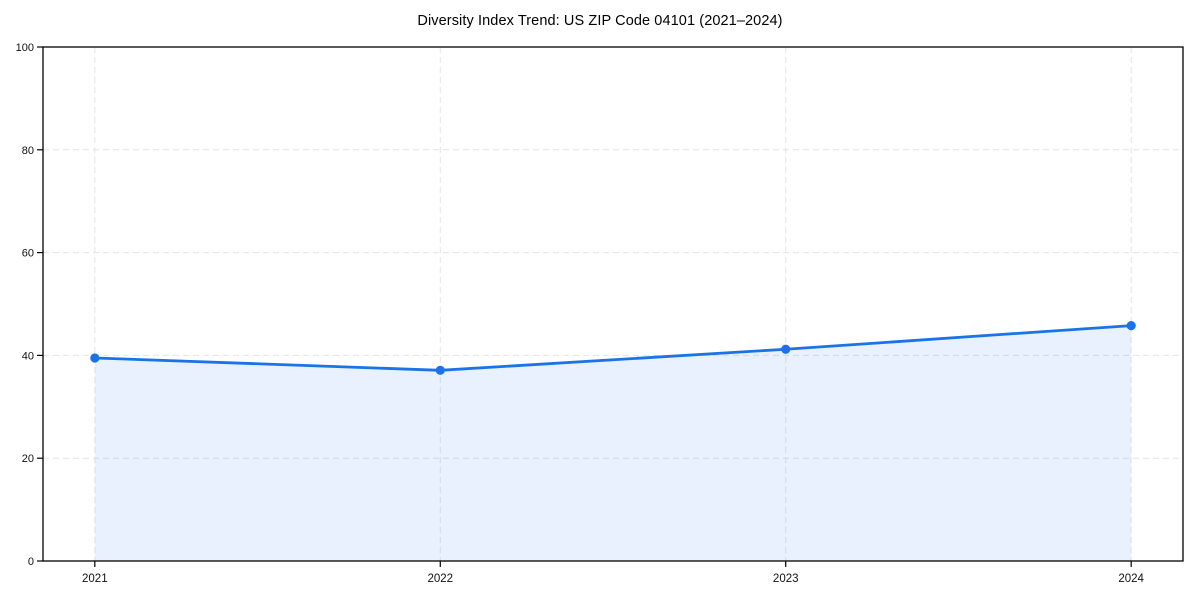 The image size is (1200, 600). Describe the element at coordinates (440, 579) in the screenshot. I see `x-axis-tick-label: 2022` at that location.